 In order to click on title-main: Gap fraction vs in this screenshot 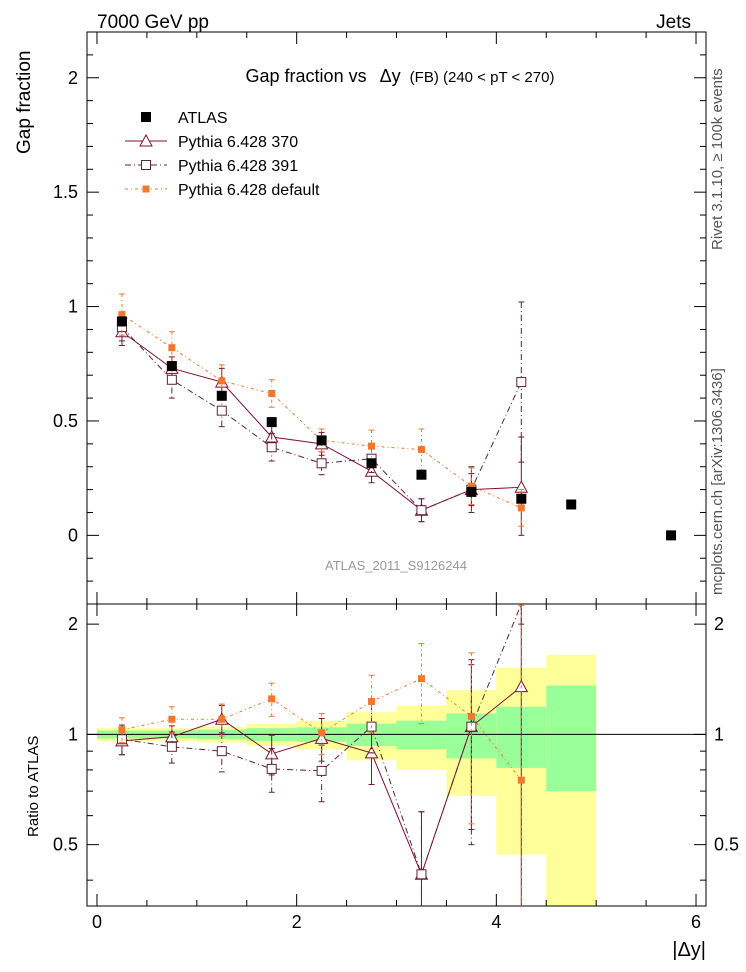, I will do `click(306, 76)`.